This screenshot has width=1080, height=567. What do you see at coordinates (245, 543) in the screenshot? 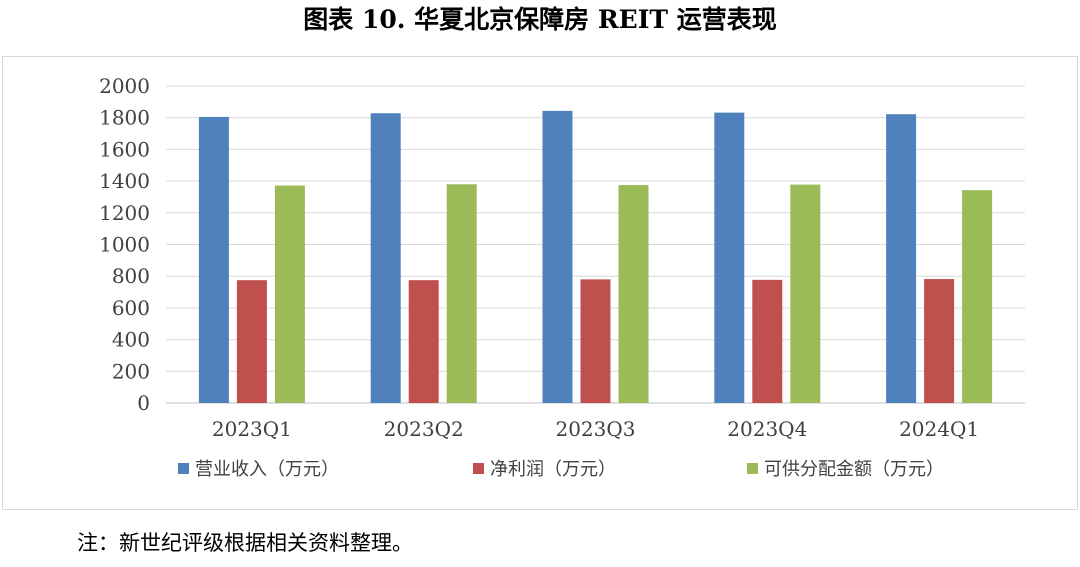
I see `source-note: 注：新世纪评级根据相关资料整理。` at bounding box center [245, 543].